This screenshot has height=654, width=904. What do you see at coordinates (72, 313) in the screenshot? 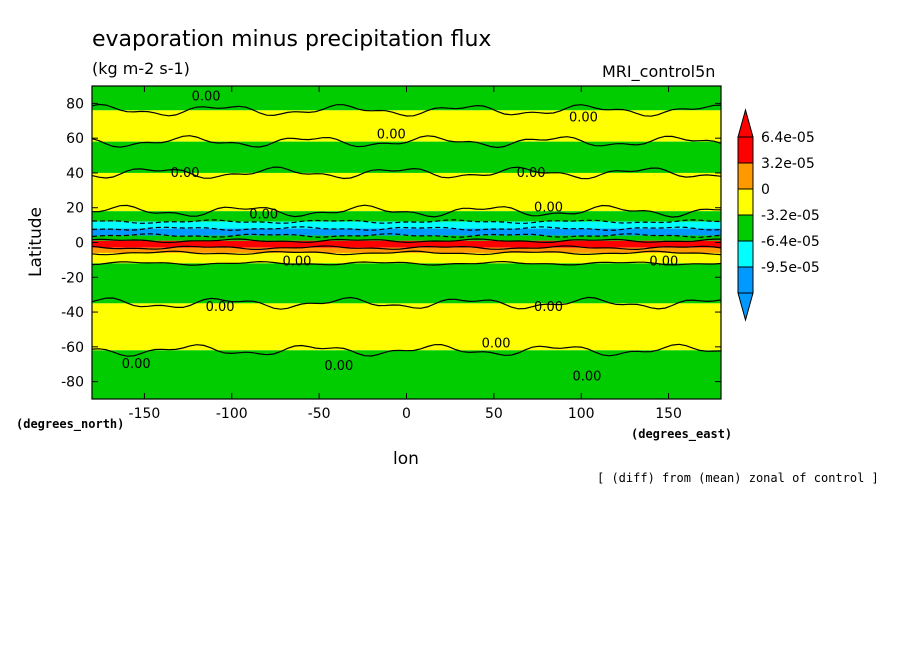
I see `y-tick-label: -40` at bounding box center [72, 313].